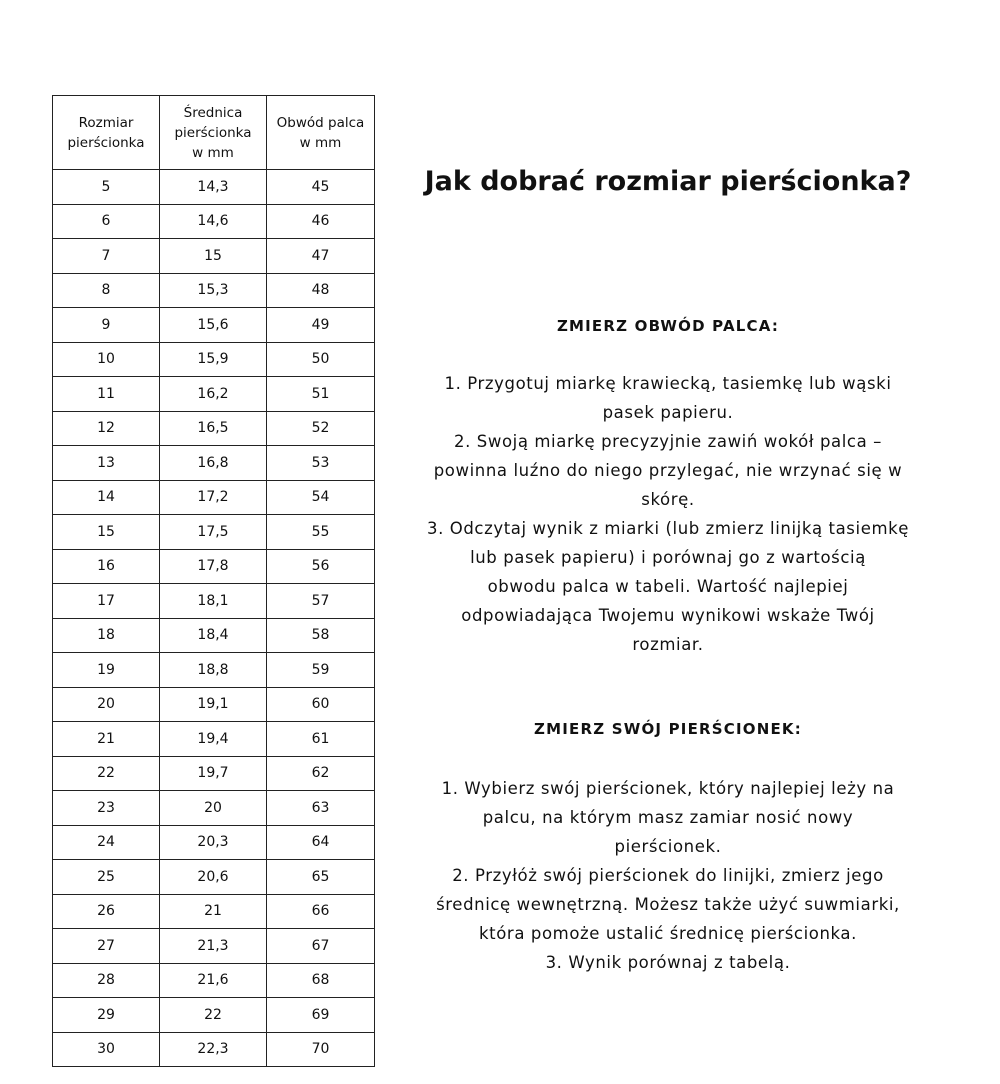  What do you see at coordinates (213, 463) in the screenshot?
I see `table-row: 13 16,8 53` at bounding box center [213, 463].